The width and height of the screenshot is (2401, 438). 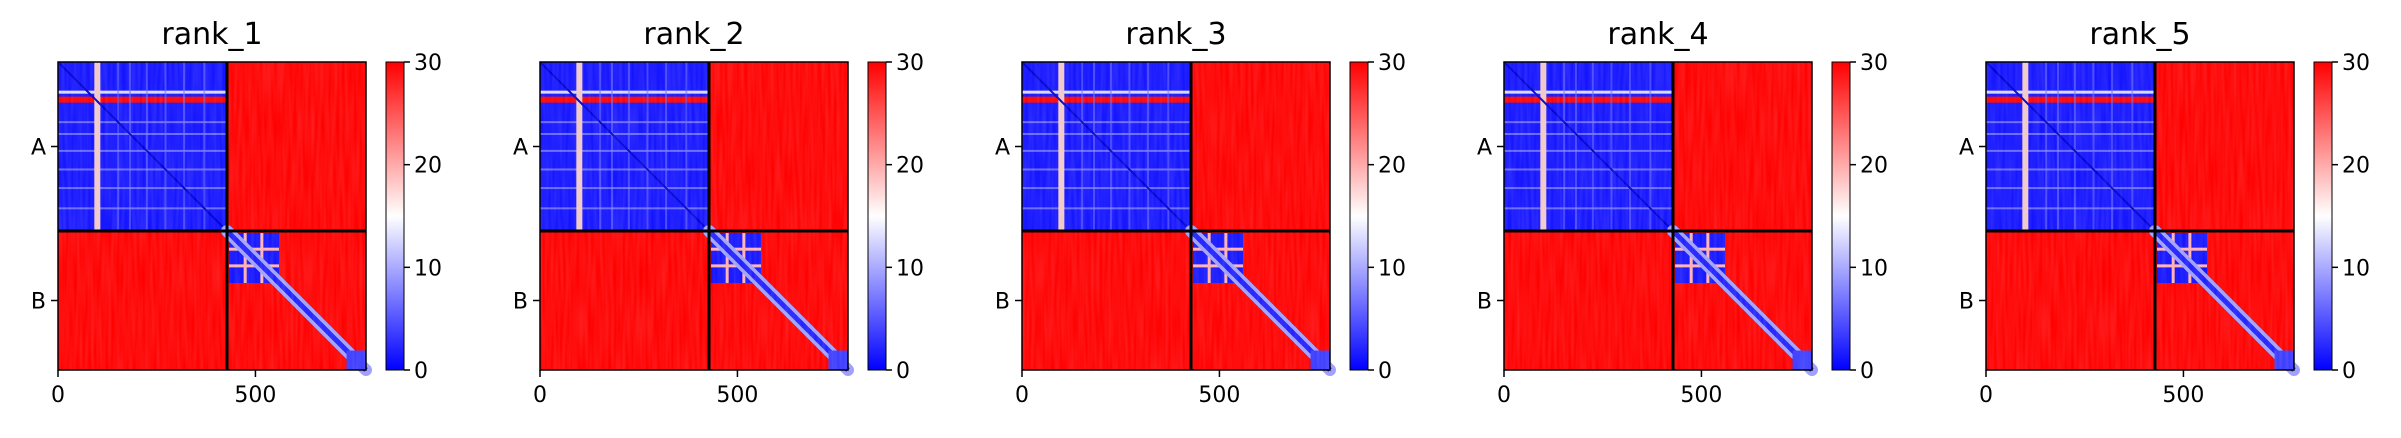 What do you see at coordinates (1657, 34) in the screenshot?
I see `panel-title: rank_4` at bounding box center [1657, 34].